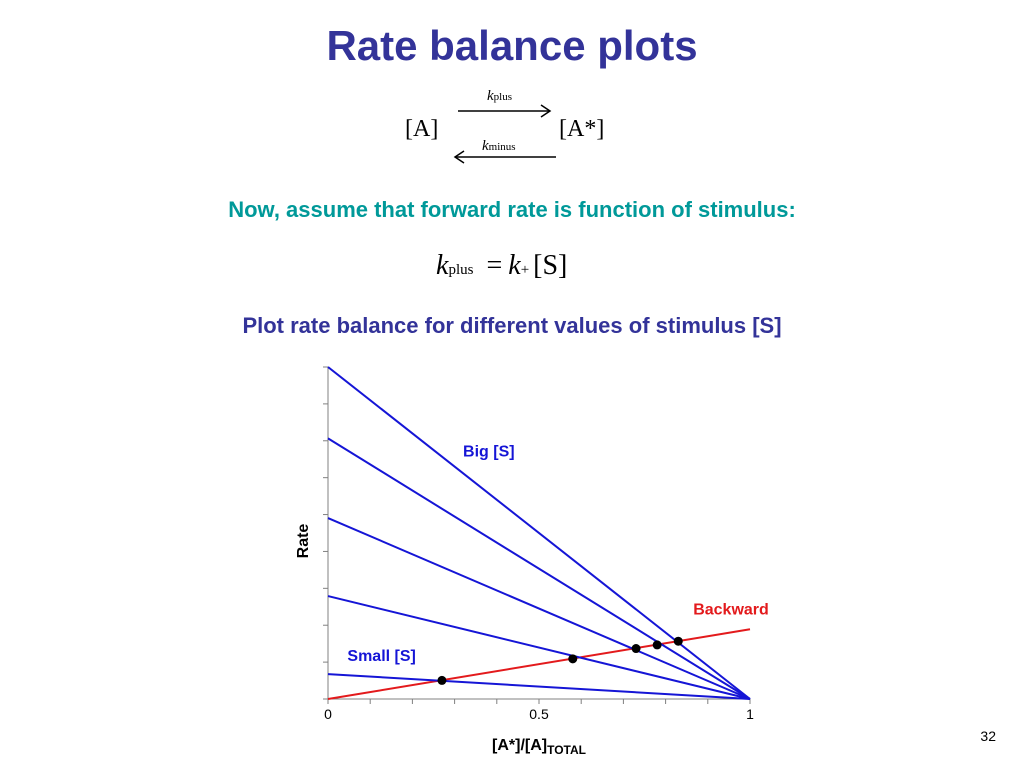 The image size is (1024, 768). What do you see at coordinates (560, 660) in the screenshot?
I see `intersection-points` at bounding box center [560, 660].